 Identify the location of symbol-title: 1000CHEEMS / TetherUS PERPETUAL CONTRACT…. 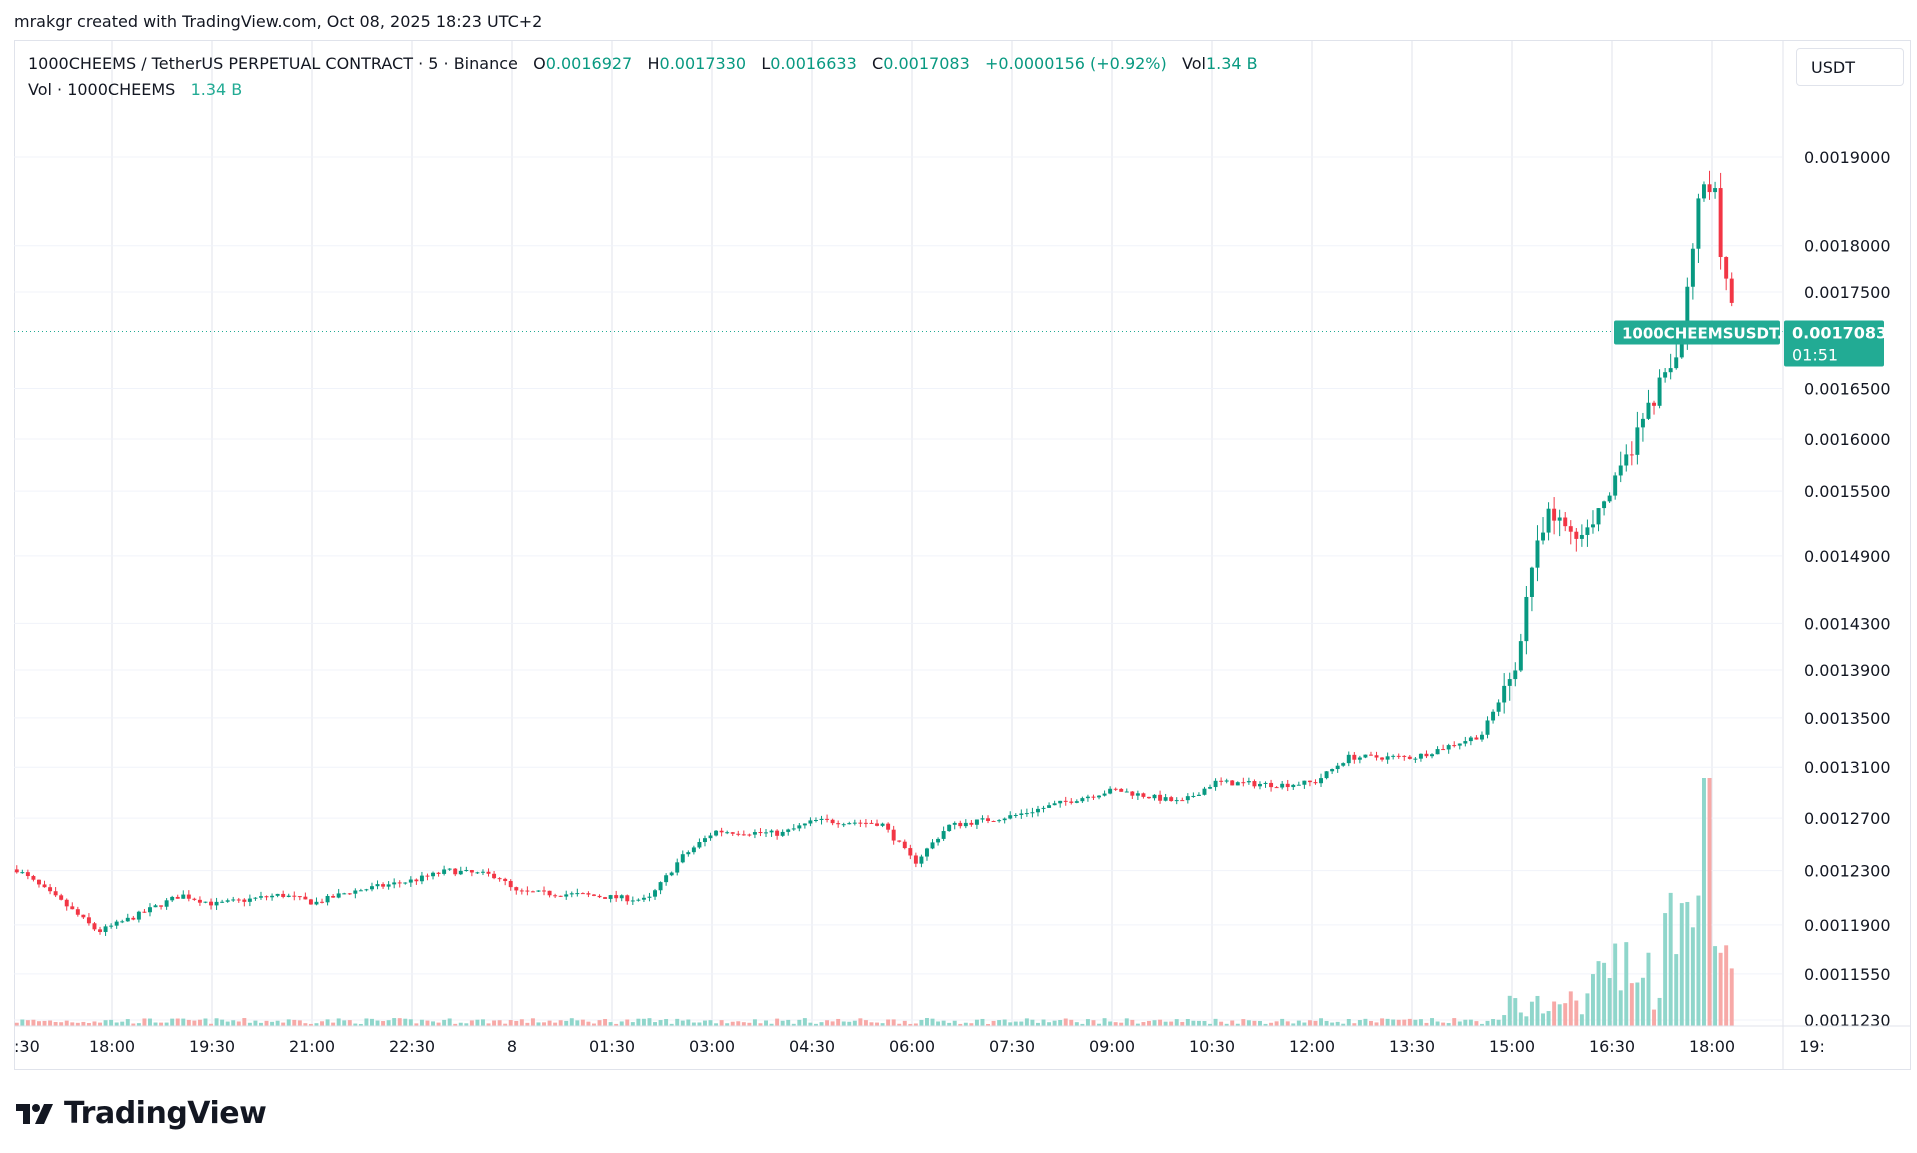
(273, 63).